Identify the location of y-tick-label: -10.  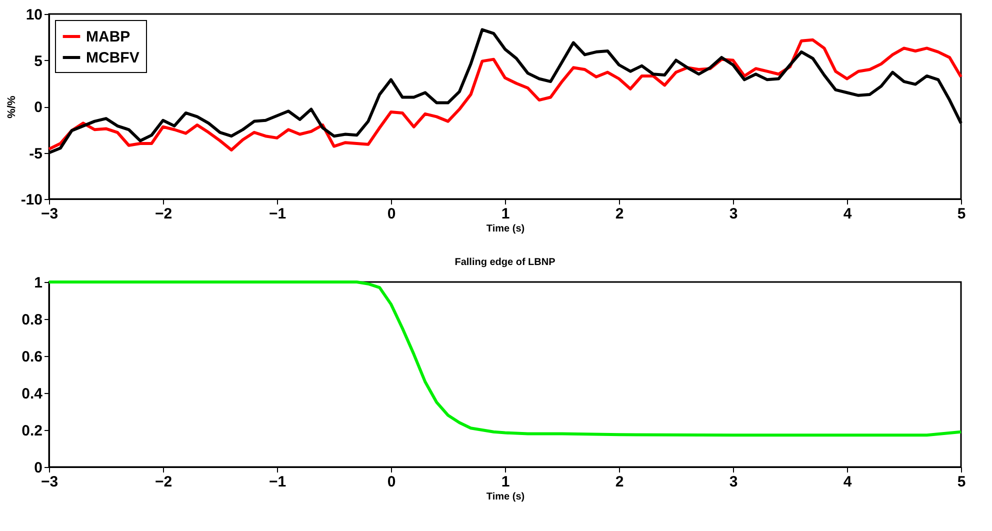
(31, 200).